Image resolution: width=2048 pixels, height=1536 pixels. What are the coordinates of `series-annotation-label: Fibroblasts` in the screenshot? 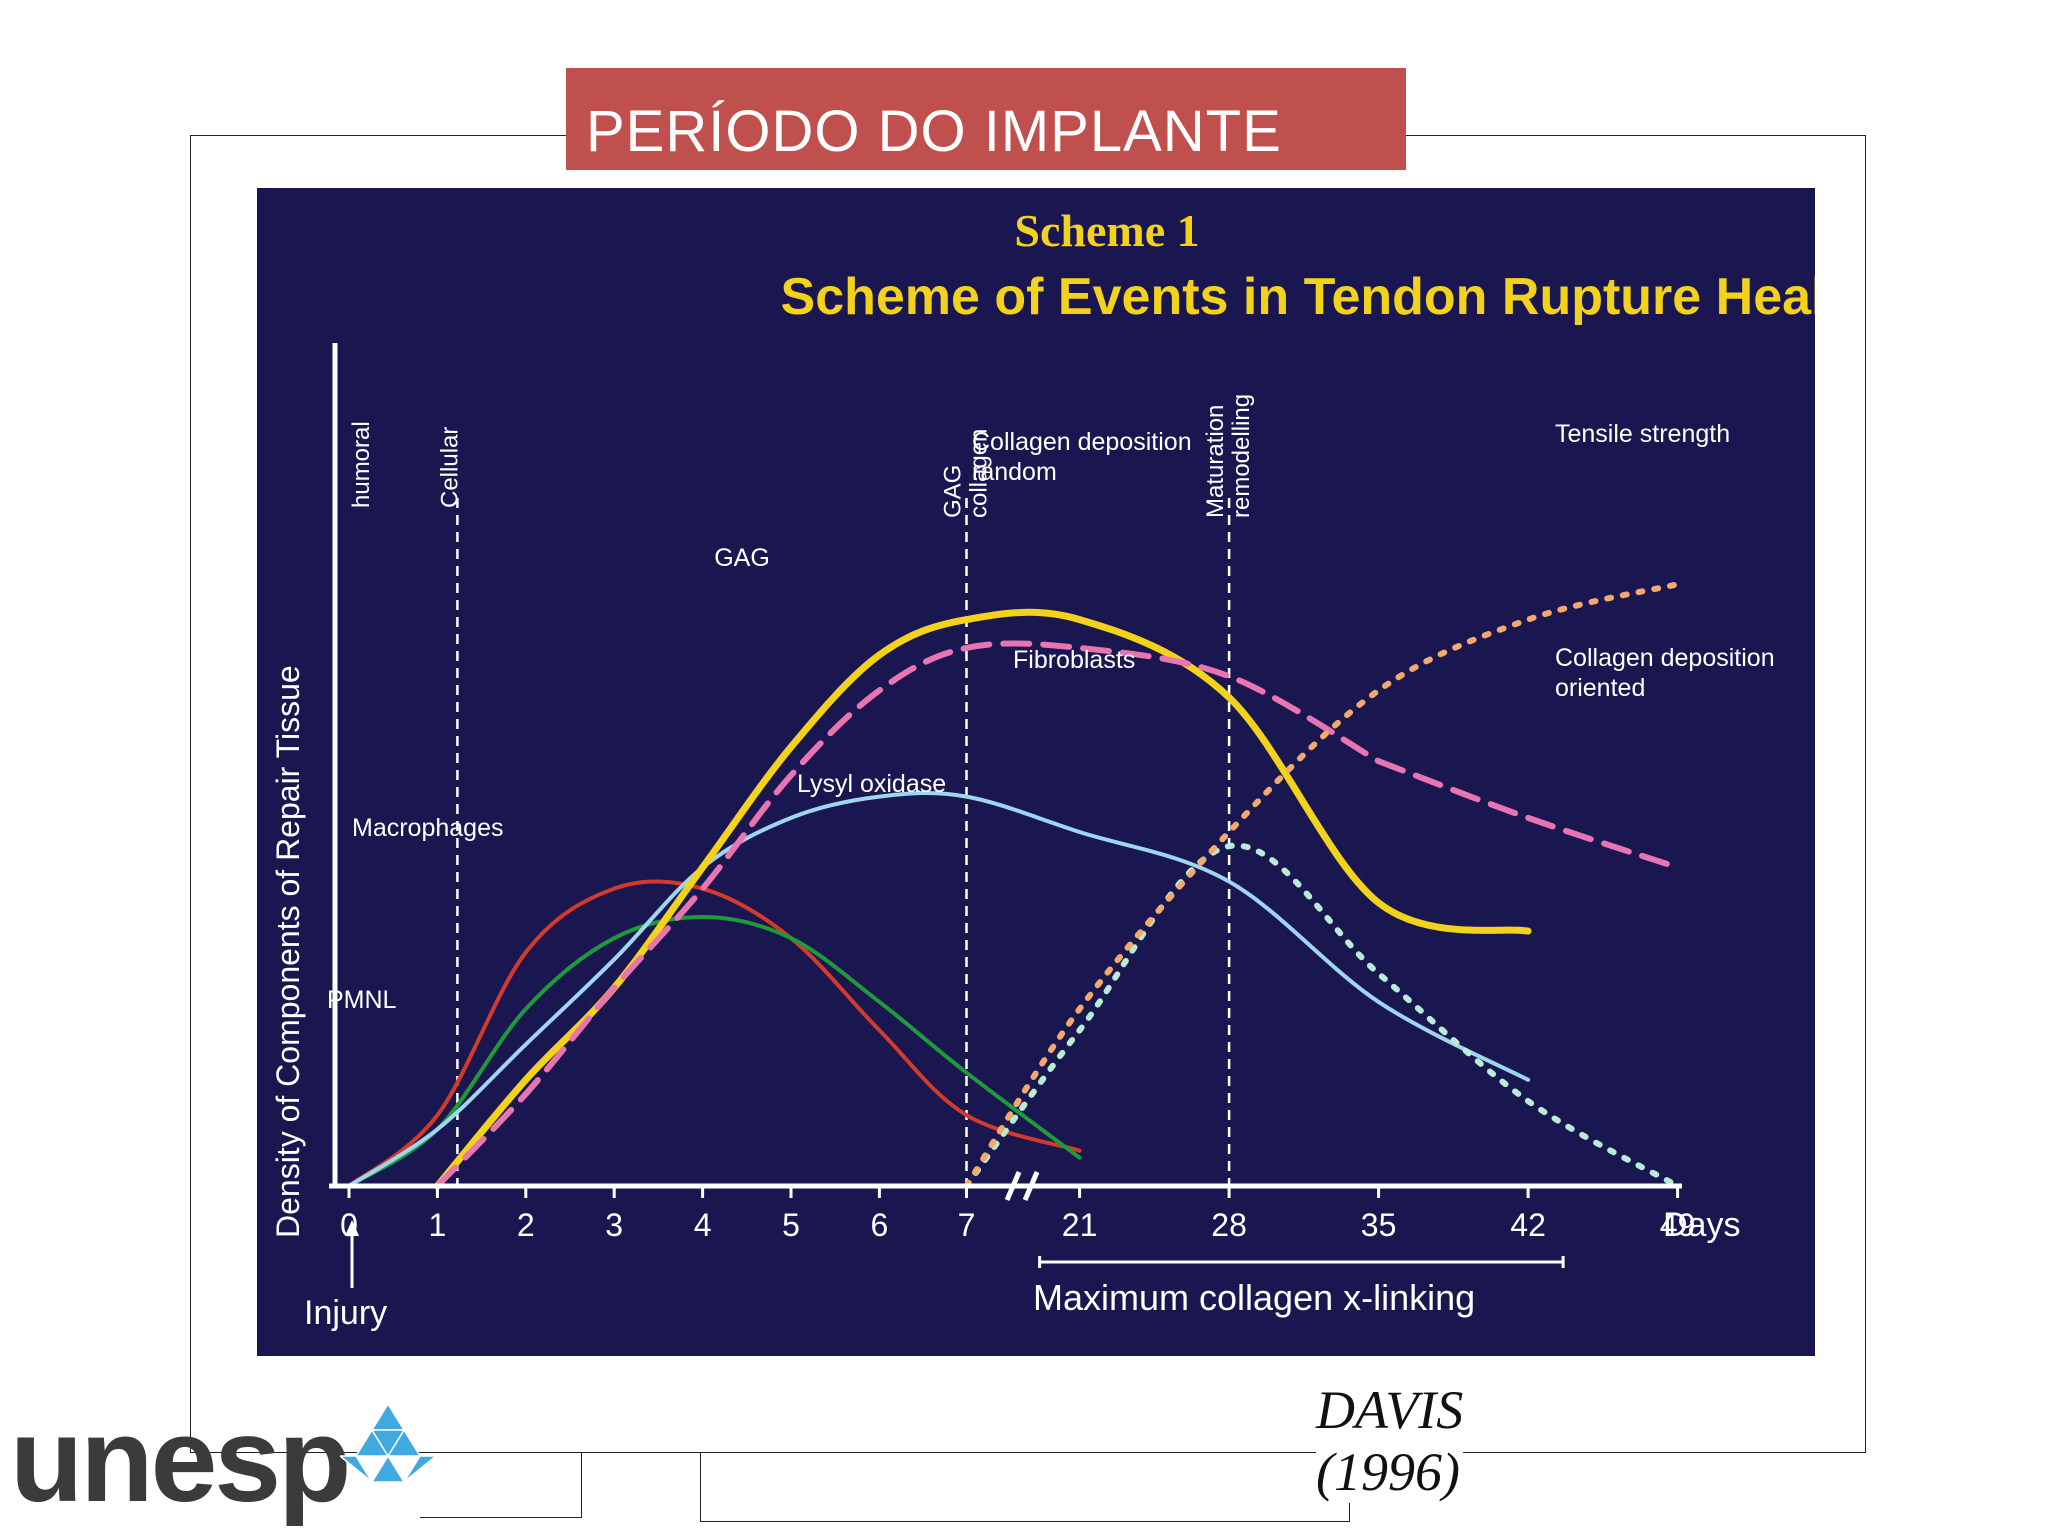 It's located at (1074, 660).